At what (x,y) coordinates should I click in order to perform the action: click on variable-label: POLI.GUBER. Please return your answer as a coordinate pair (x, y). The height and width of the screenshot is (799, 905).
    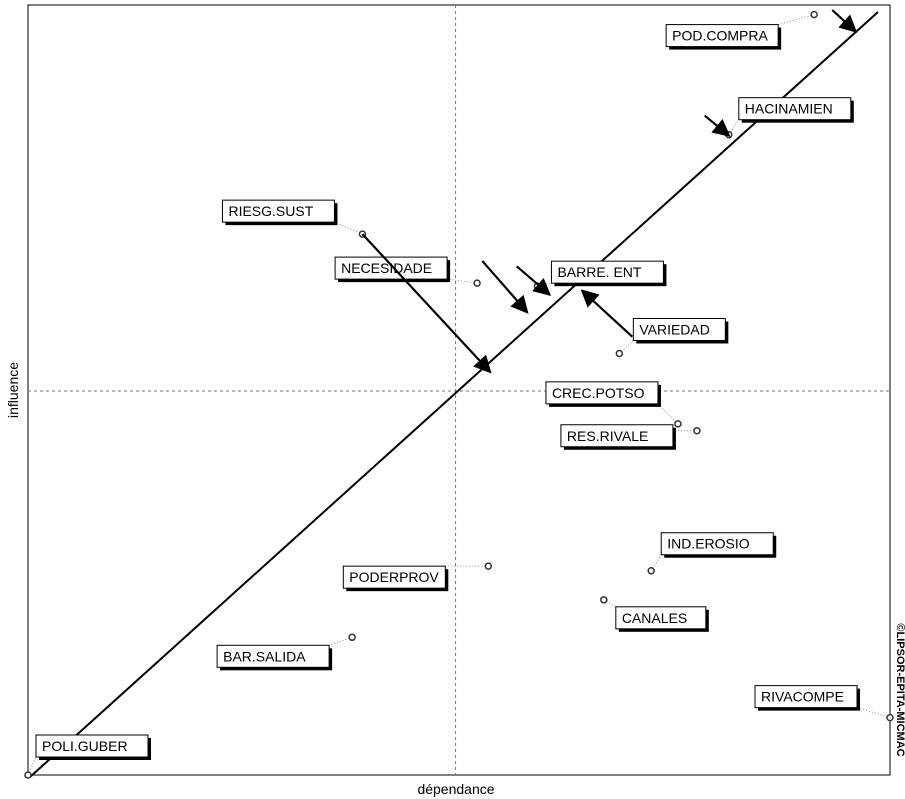
    Looking at the image, I should click on (85, 746).